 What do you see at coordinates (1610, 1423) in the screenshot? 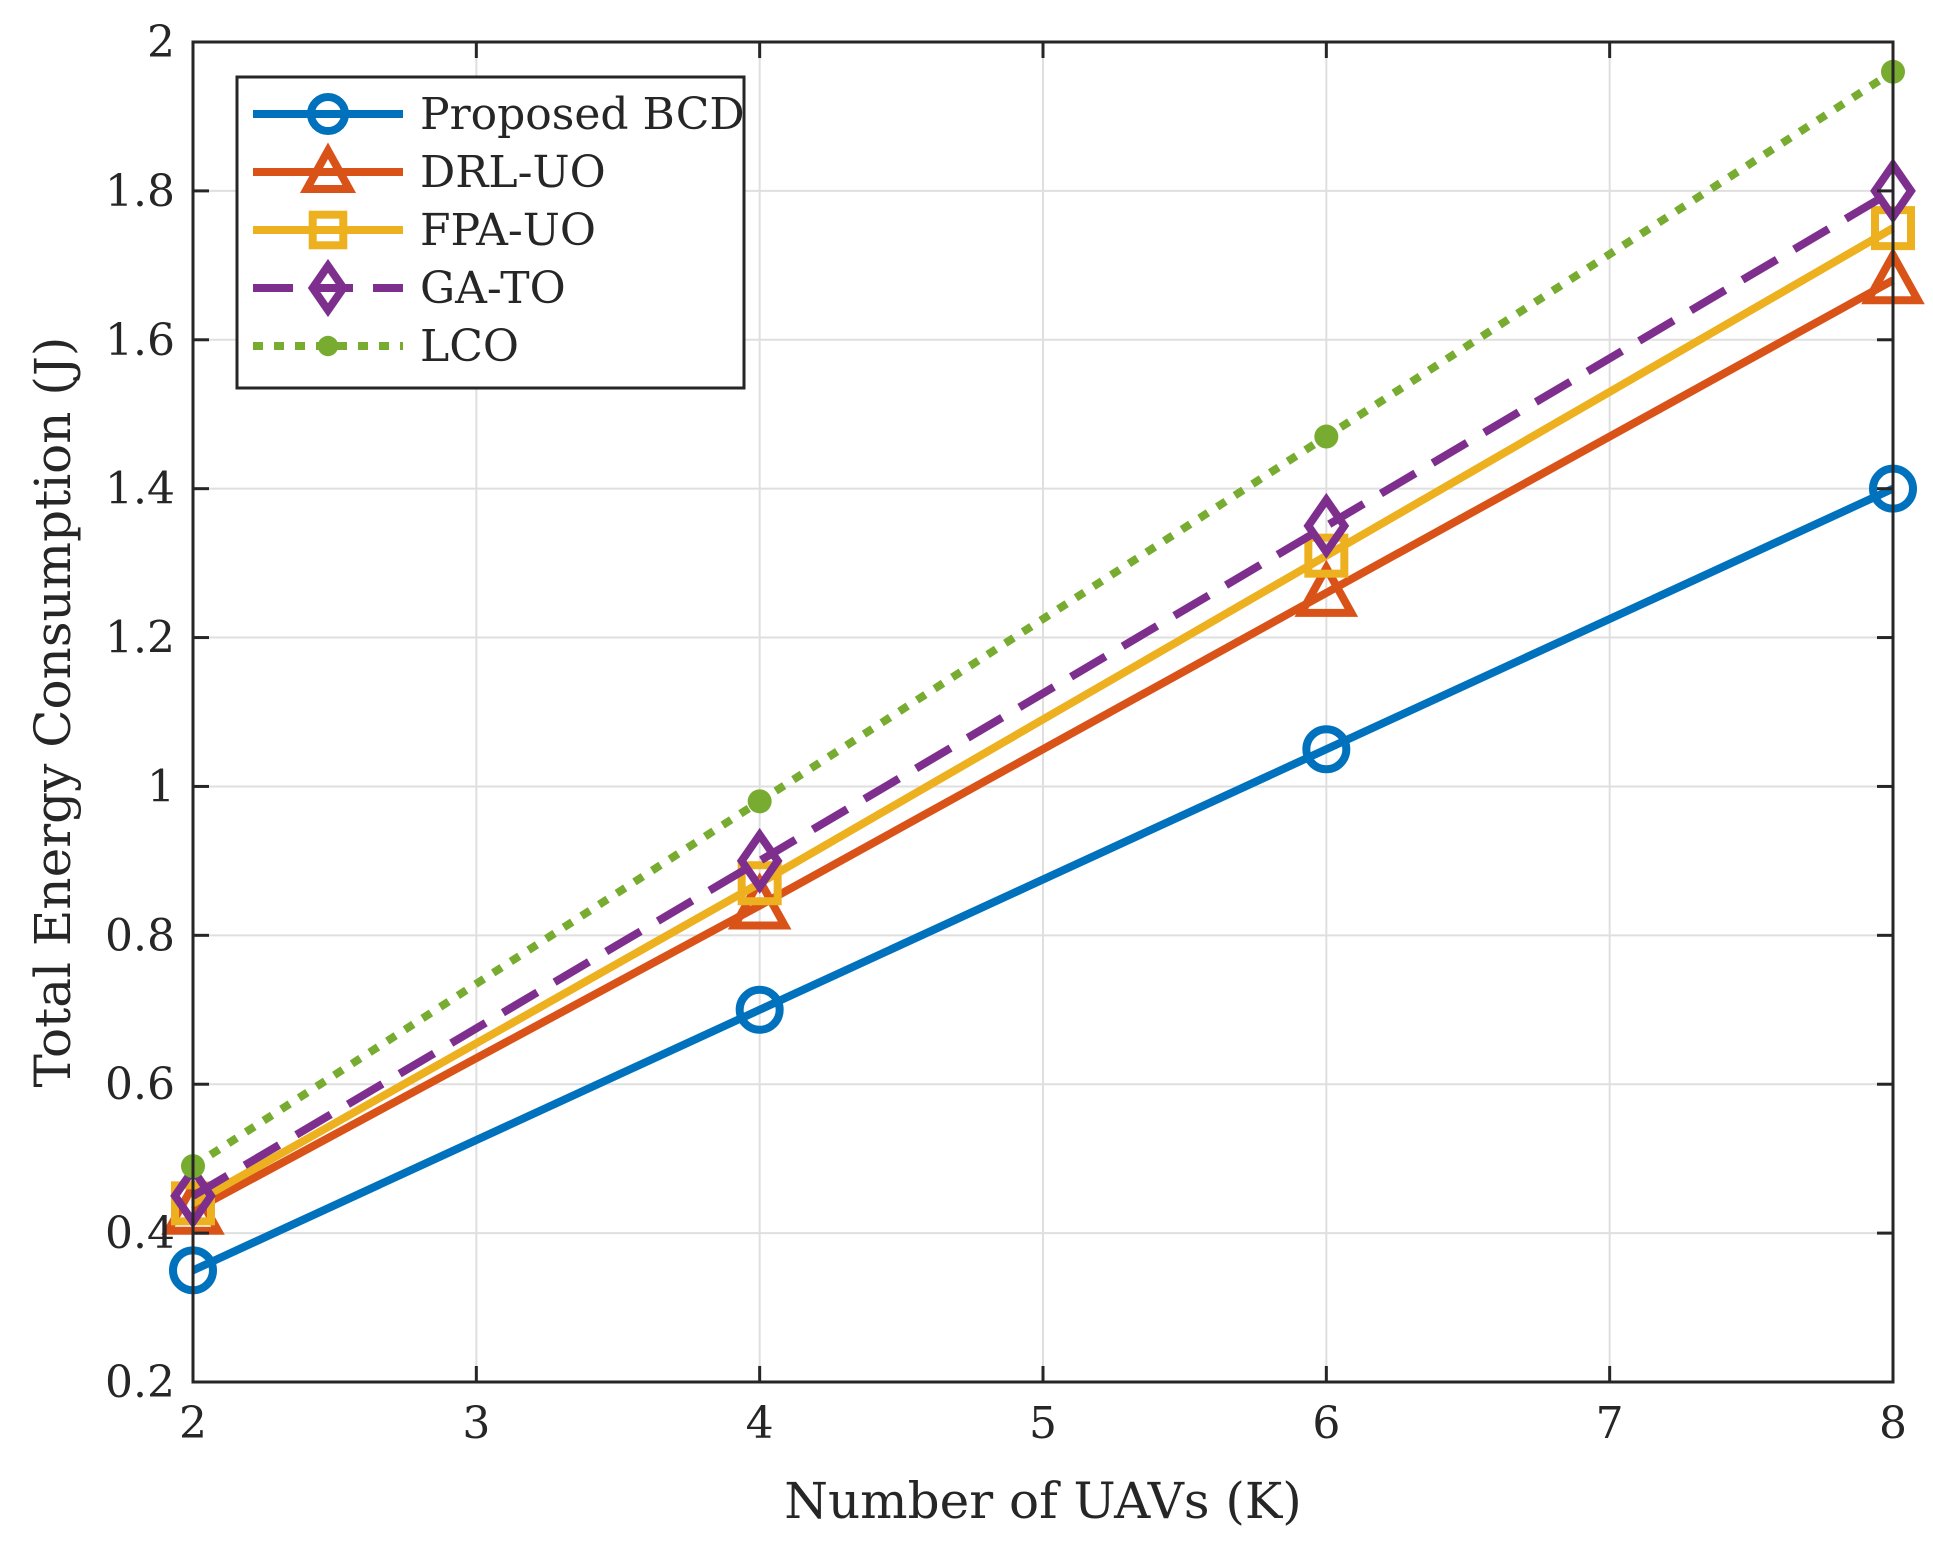
I see `x-tick-label: 7` at bounding box center [1610, 1423].